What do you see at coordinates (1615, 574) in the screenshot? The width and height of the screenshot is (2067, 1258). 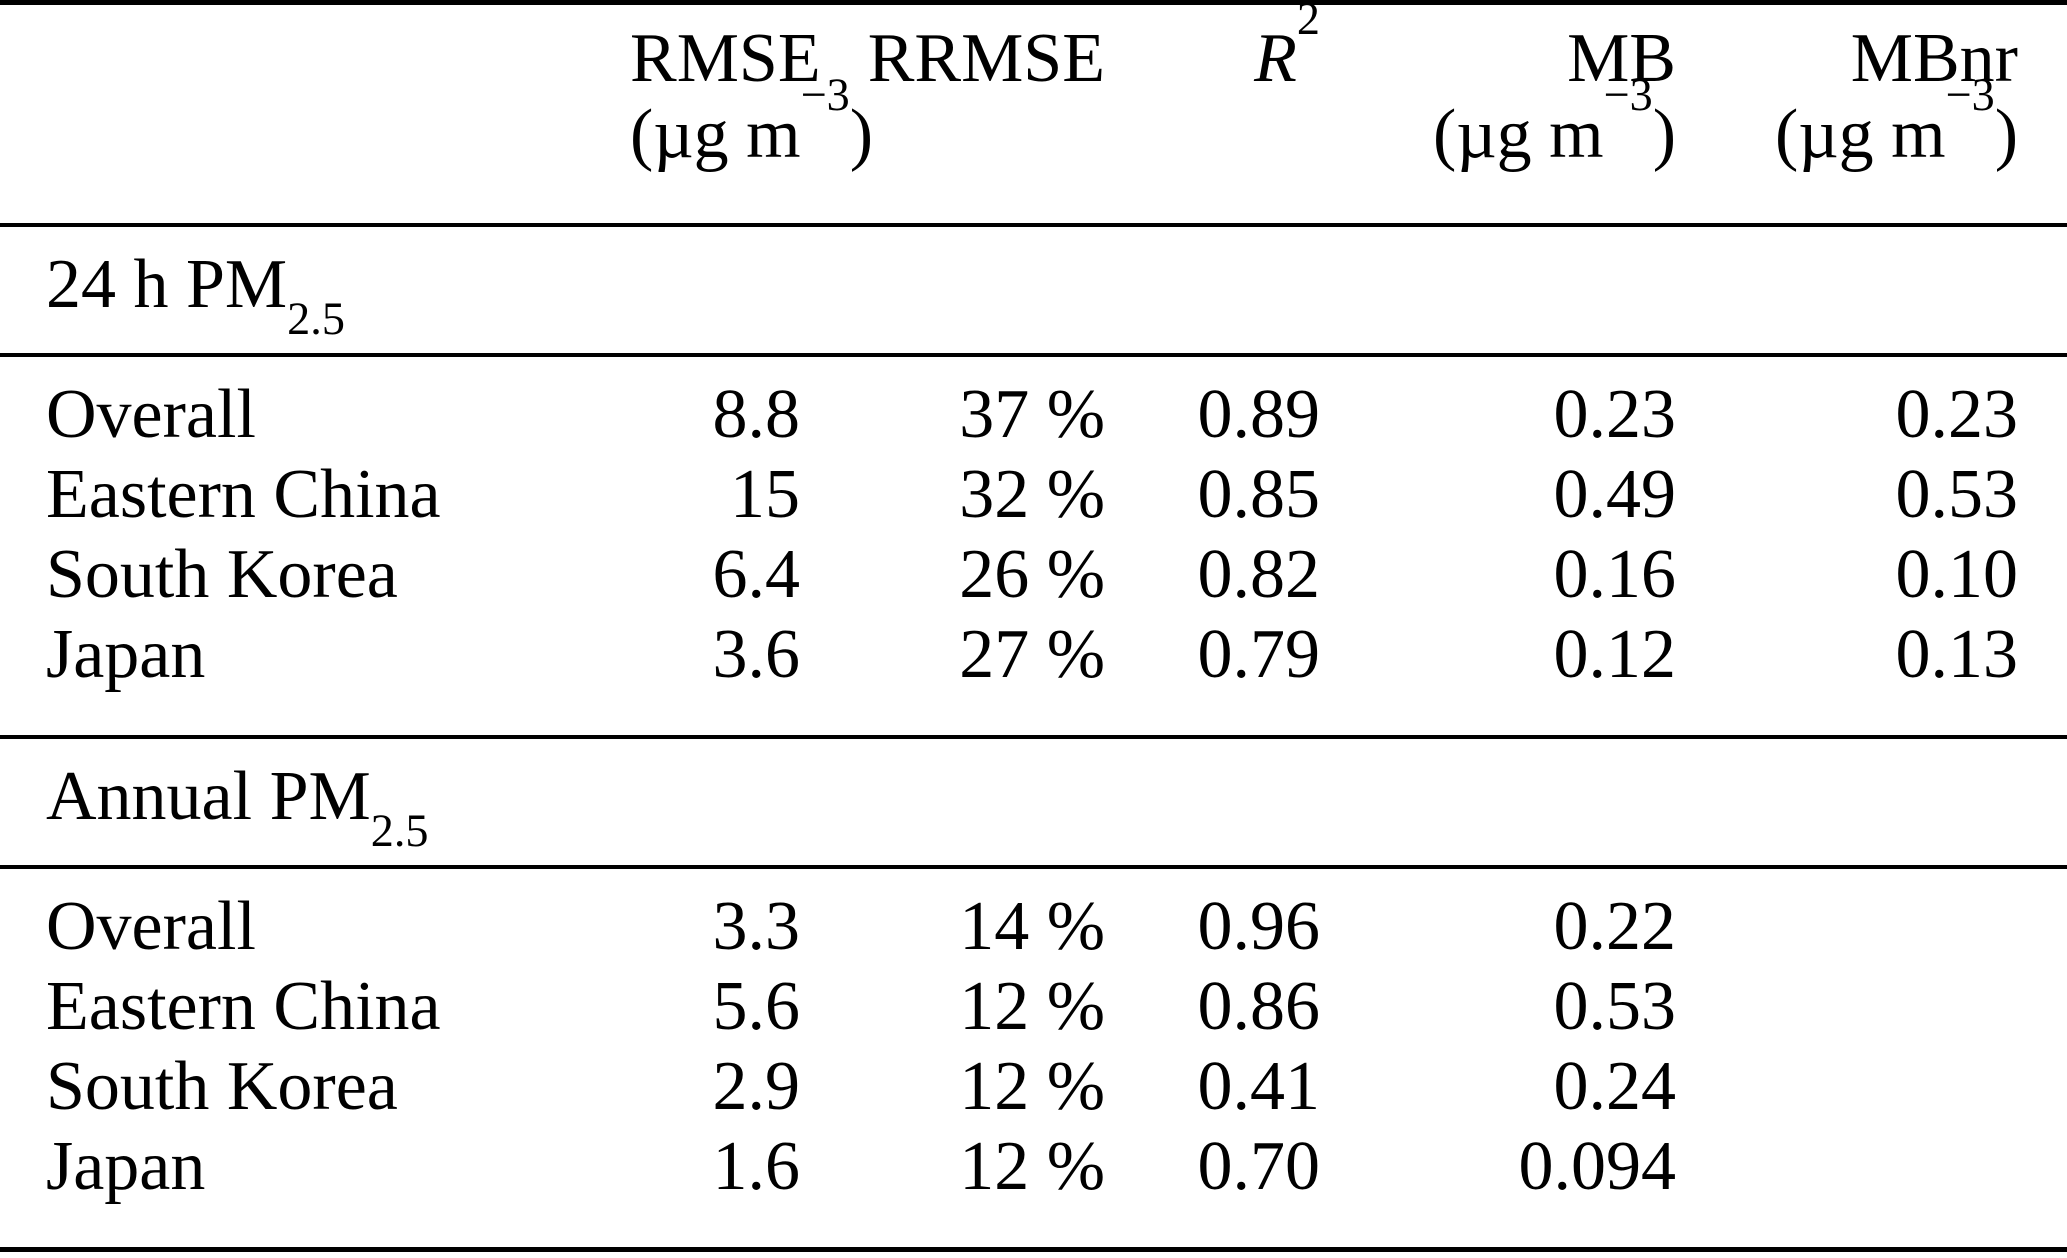 I see `cell-mb: 0.16` at bounding box center [1615, 574].